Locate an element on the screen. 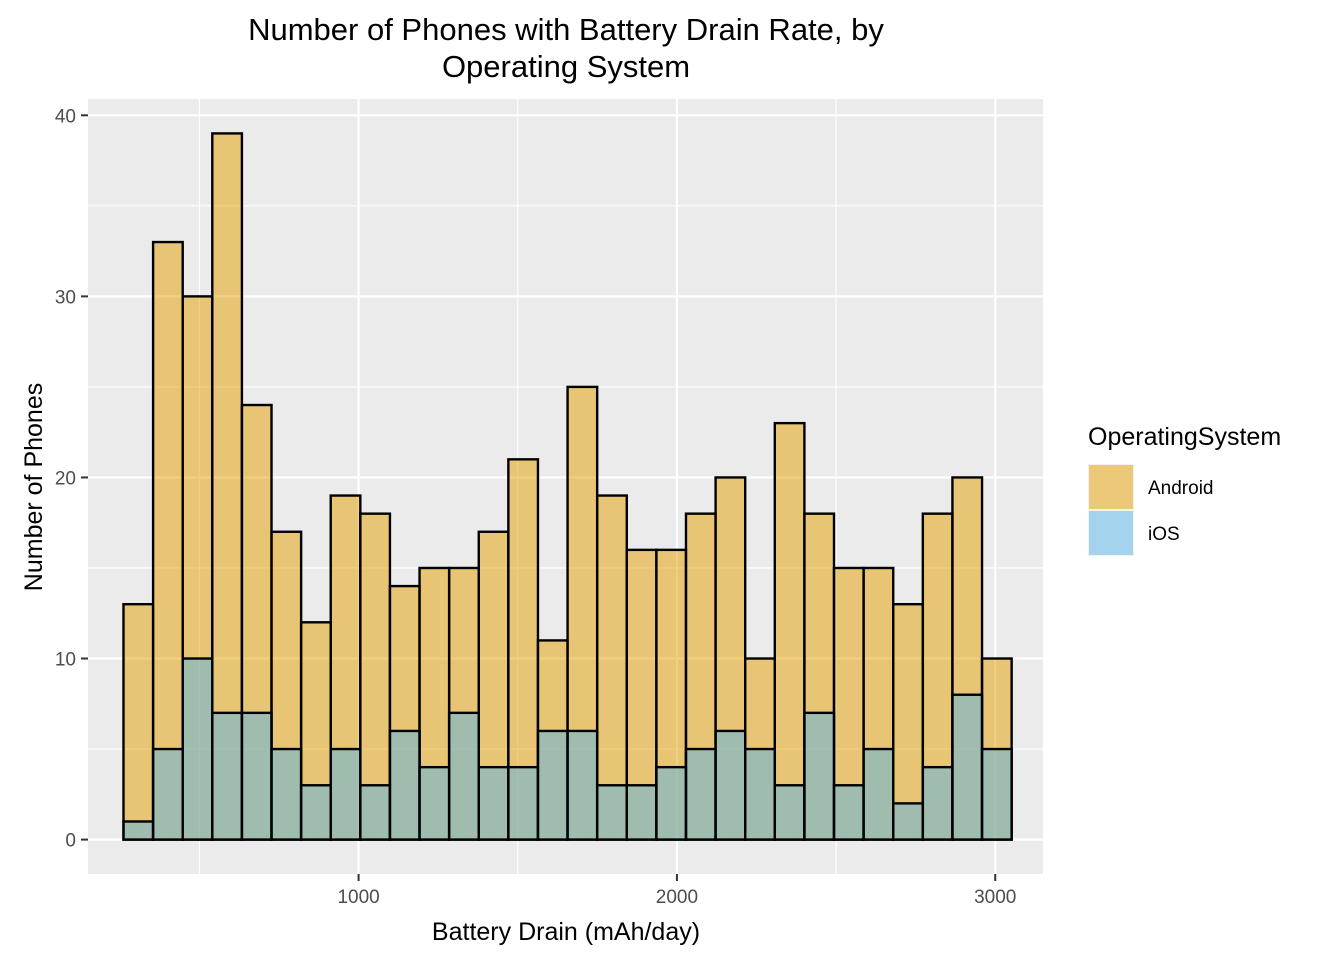 The image size is (1344, 960). legend: OperatingSystem Android iOS is located at coordinates (1184, 489).